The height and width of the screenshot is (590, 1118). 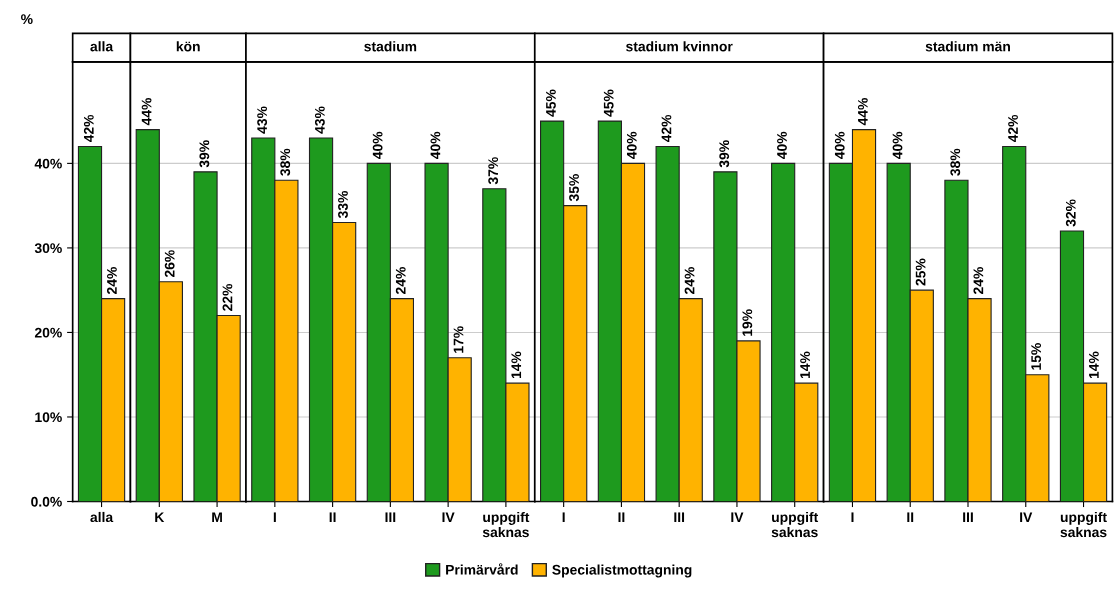 What do you see at coordinates (679, 46) in the screenshot?
I see `chart-title: stadium kvinnor` at bounding box center [679, 46].